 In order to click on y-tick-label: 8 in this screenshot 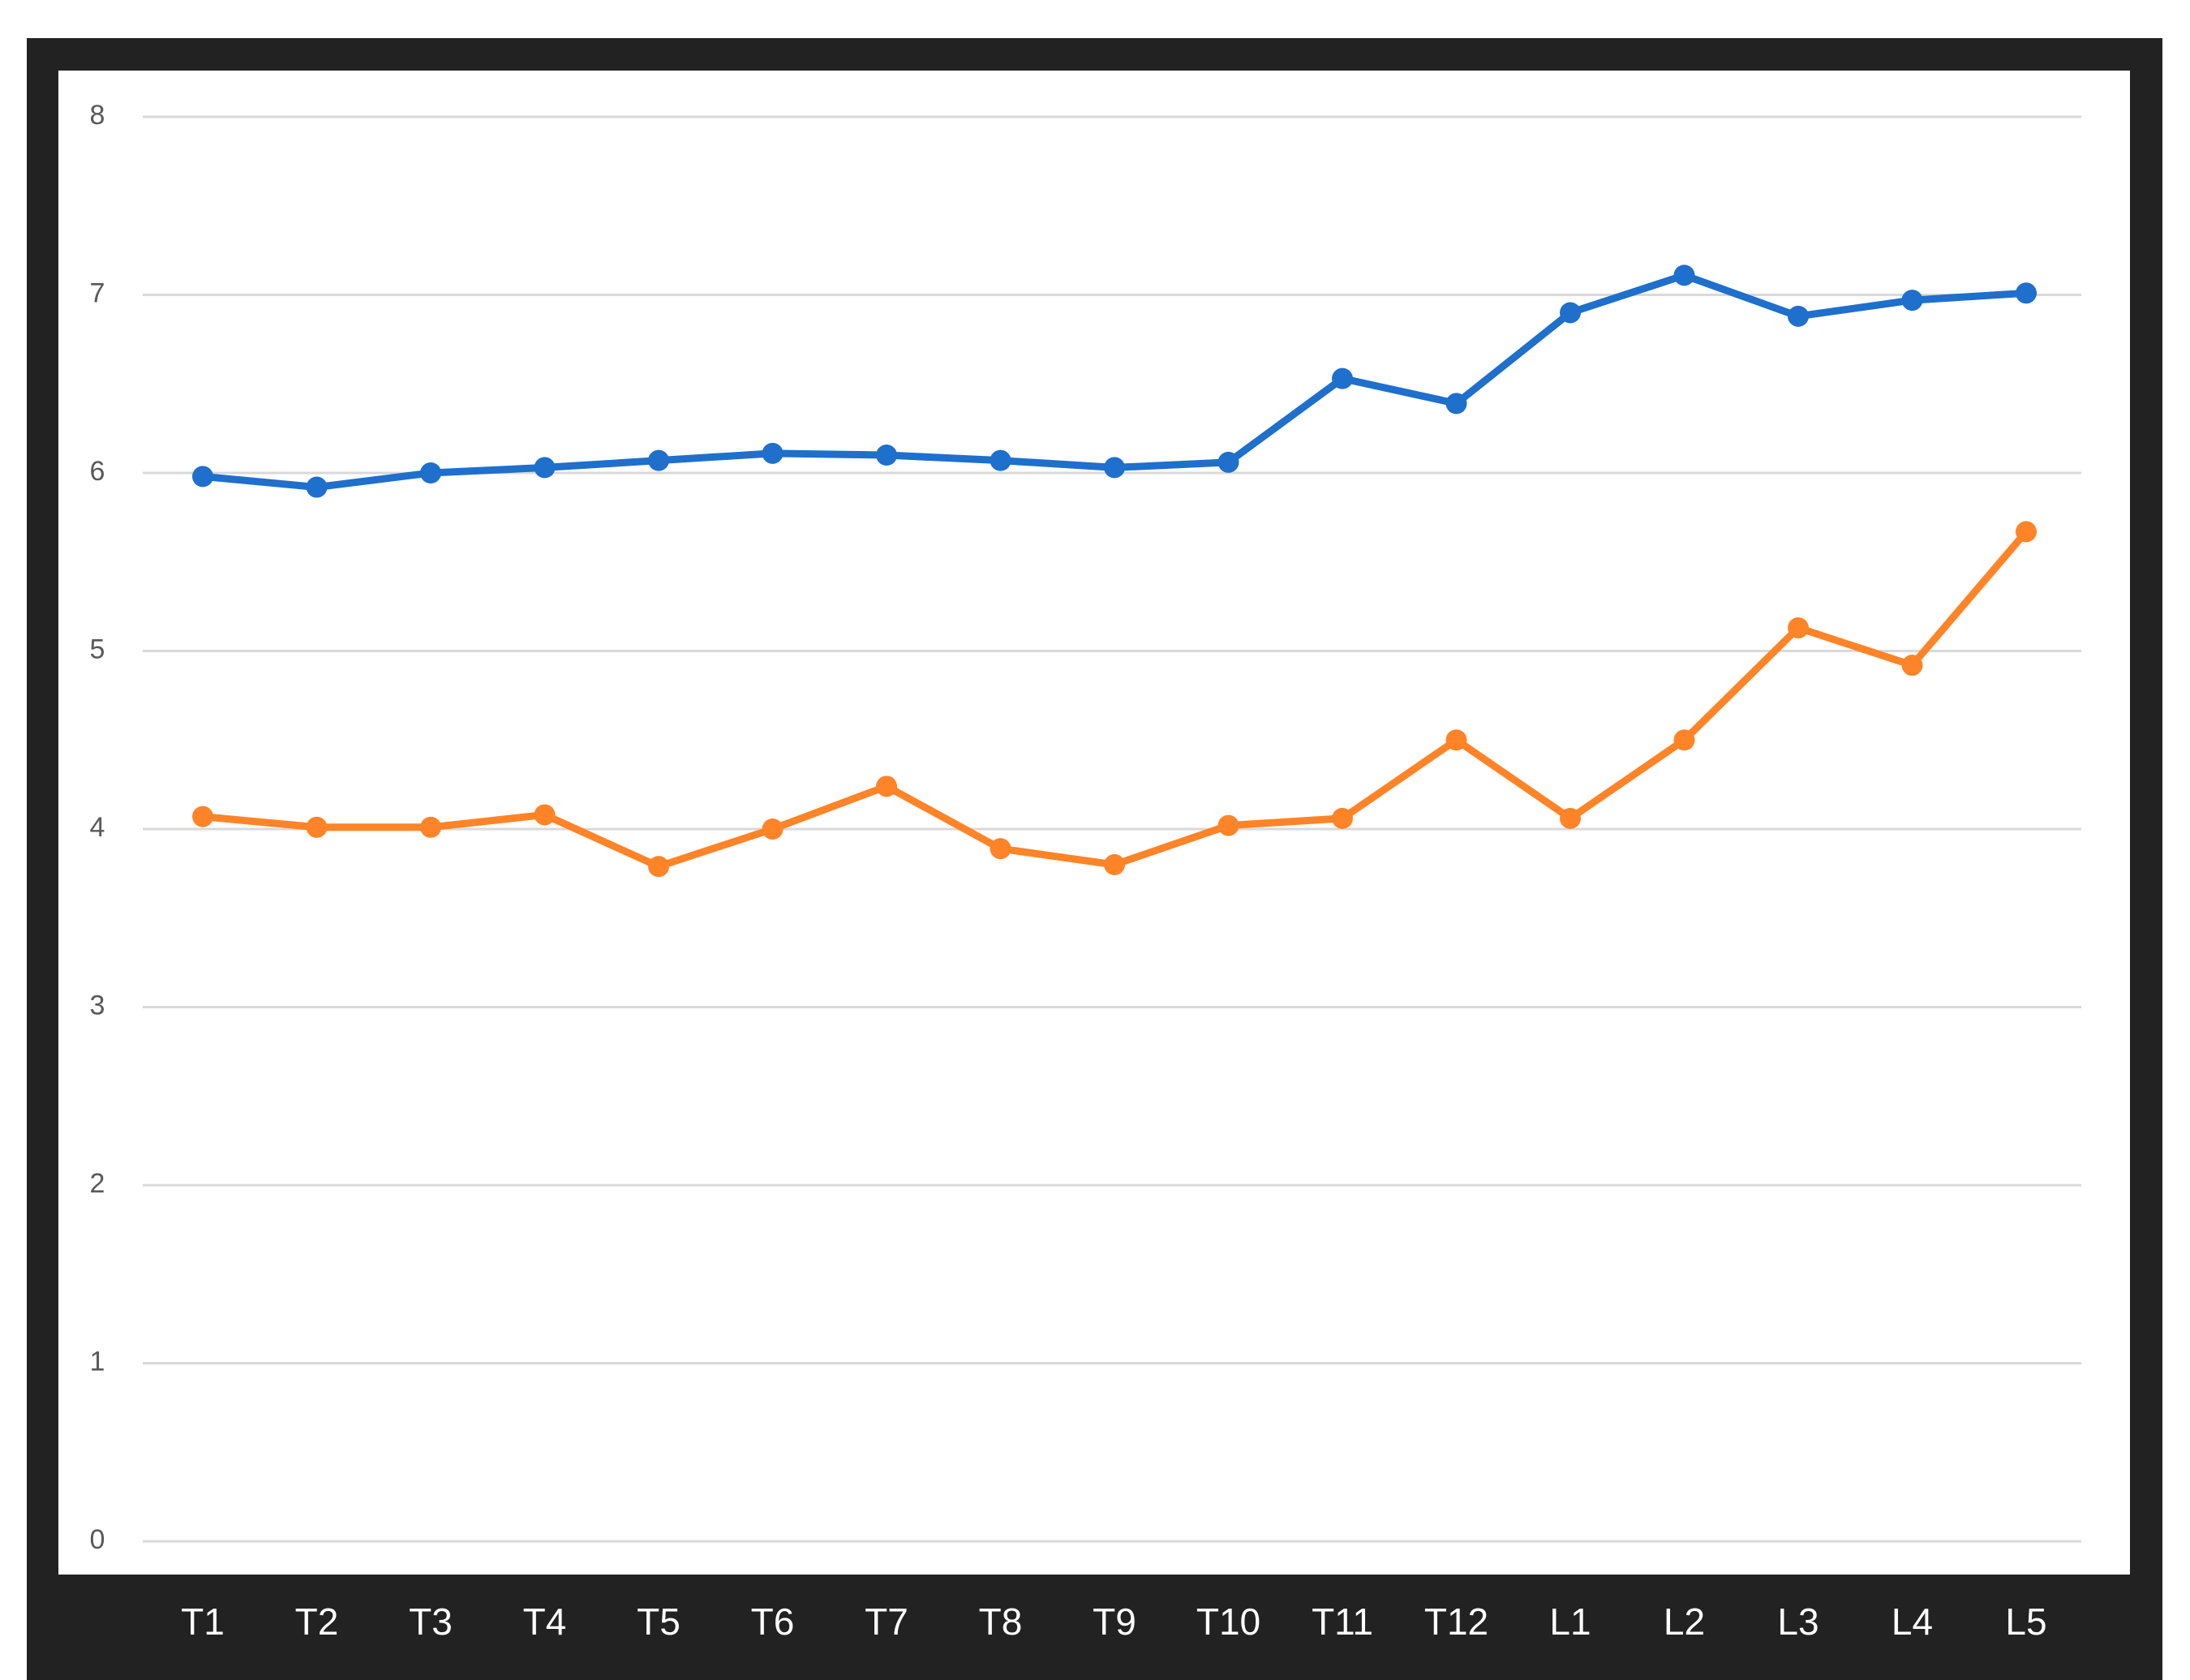, I will do `click(98, 115)`.